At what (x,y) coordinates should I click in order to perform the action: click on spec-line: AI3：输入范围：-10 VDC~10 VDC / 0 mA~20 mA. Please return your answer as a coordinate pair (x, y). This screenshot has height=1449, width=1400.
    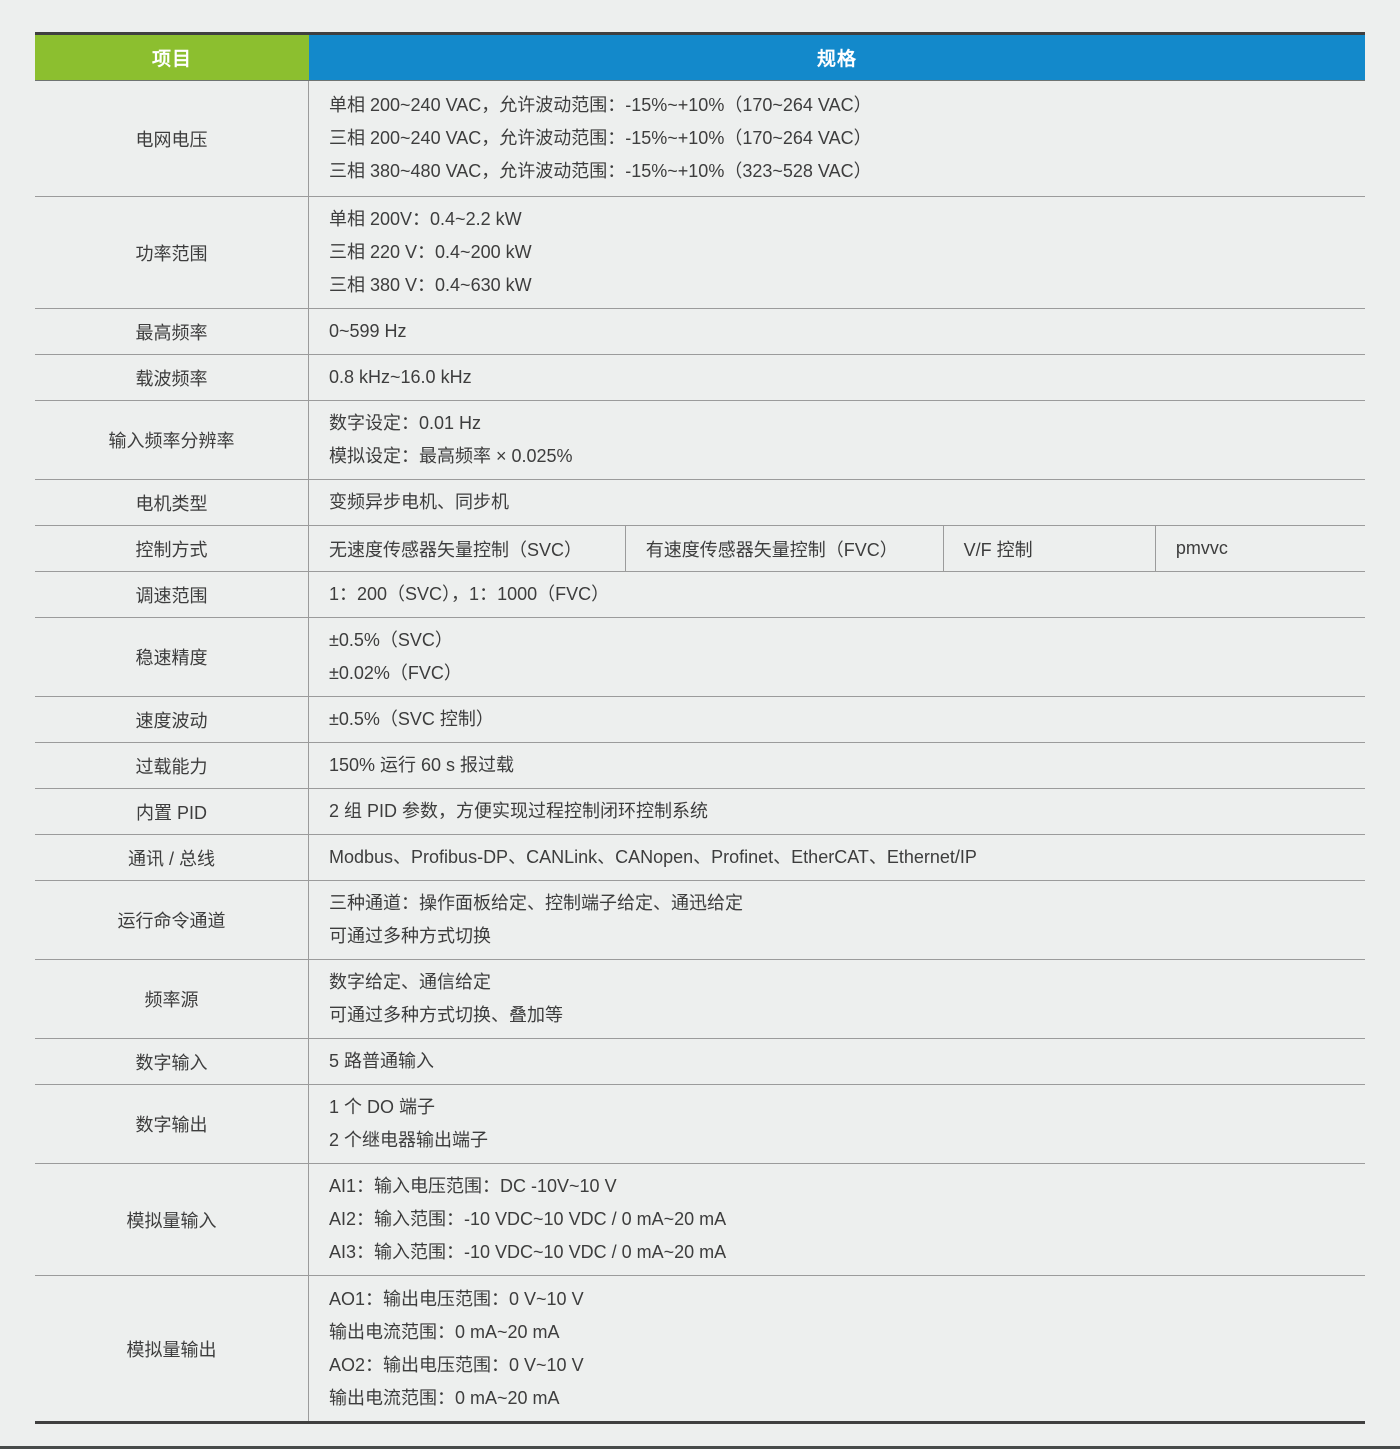
    Looking at the image, I should click on (528, 1252).